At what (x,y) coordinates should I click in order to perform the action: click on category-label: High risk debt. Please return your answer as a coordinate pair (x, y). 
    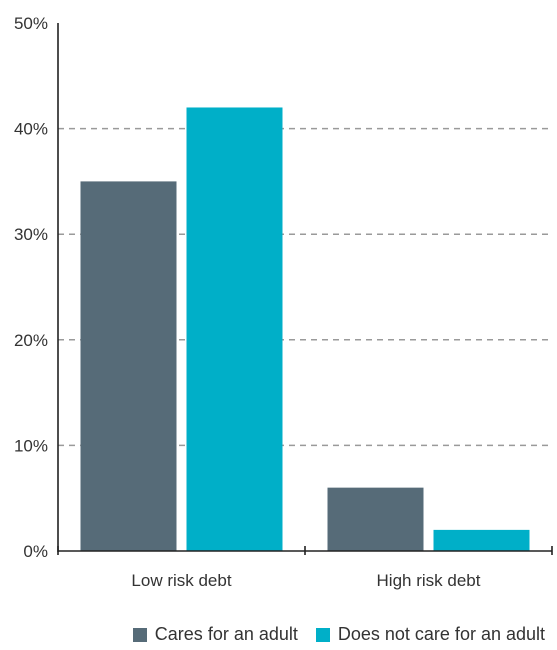
    Looking at the image, I should click on (429, 580).